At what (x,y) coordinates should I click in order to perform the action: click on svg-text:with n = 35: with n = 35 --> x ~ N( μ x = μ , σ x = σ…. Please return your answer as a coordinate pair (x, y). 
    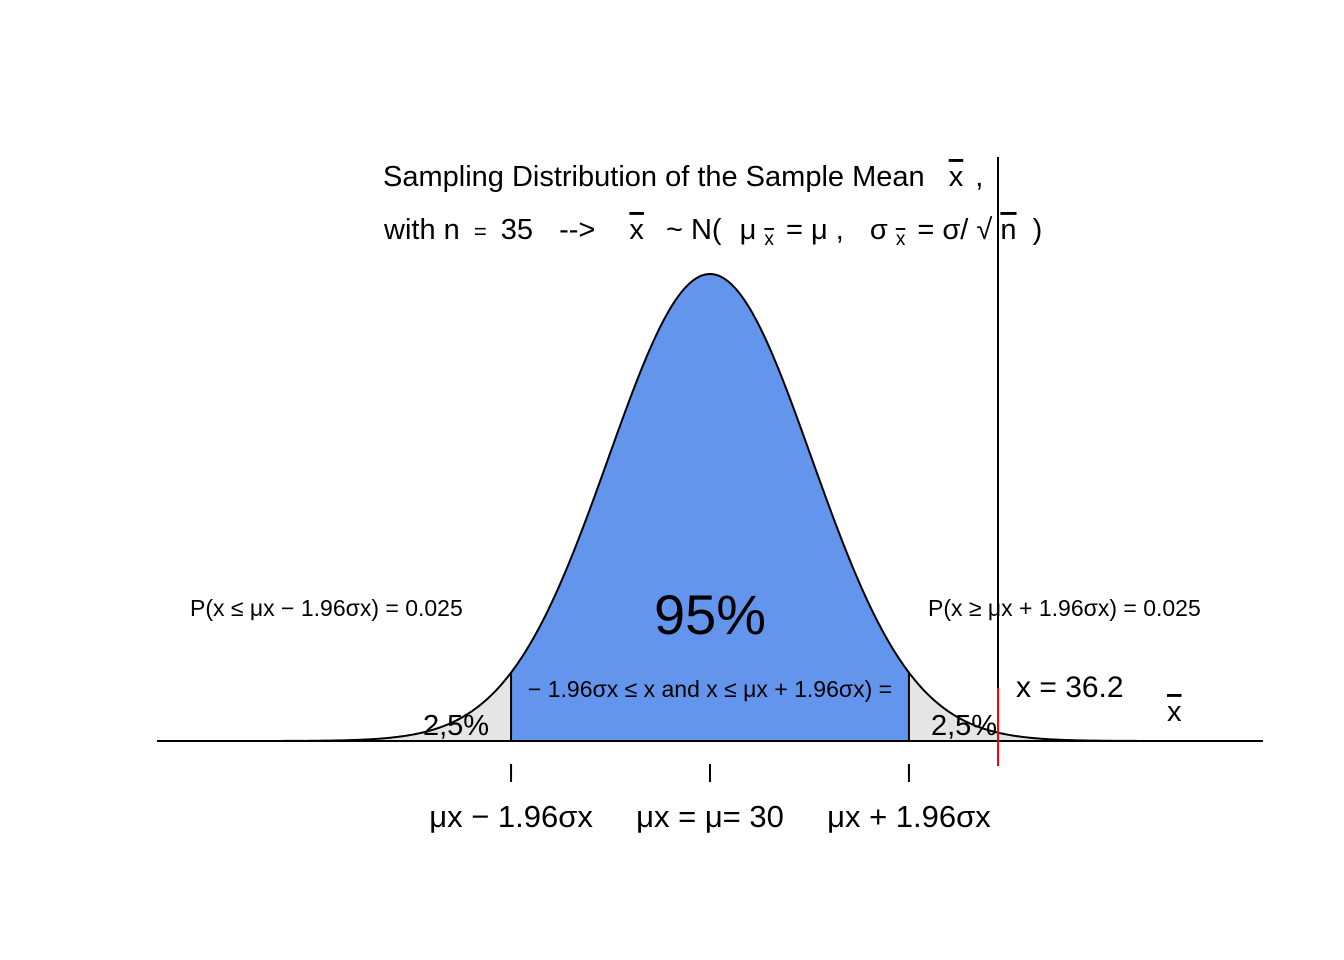
    Looking at the image, I should click on (712, 233).